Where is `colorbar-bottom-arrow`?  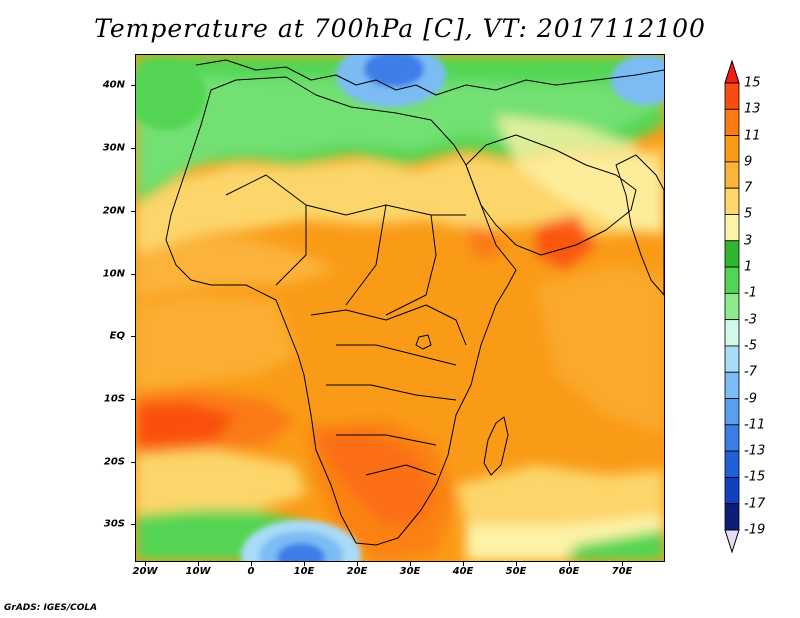 colorbar-bottom-arrow is located at coordinates (732, 541).